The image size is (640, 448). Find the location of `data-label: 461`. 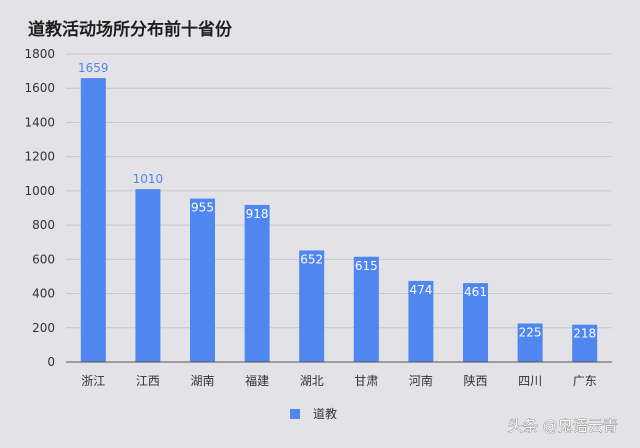

data-label: 461 is located at coordinates (475, 292).